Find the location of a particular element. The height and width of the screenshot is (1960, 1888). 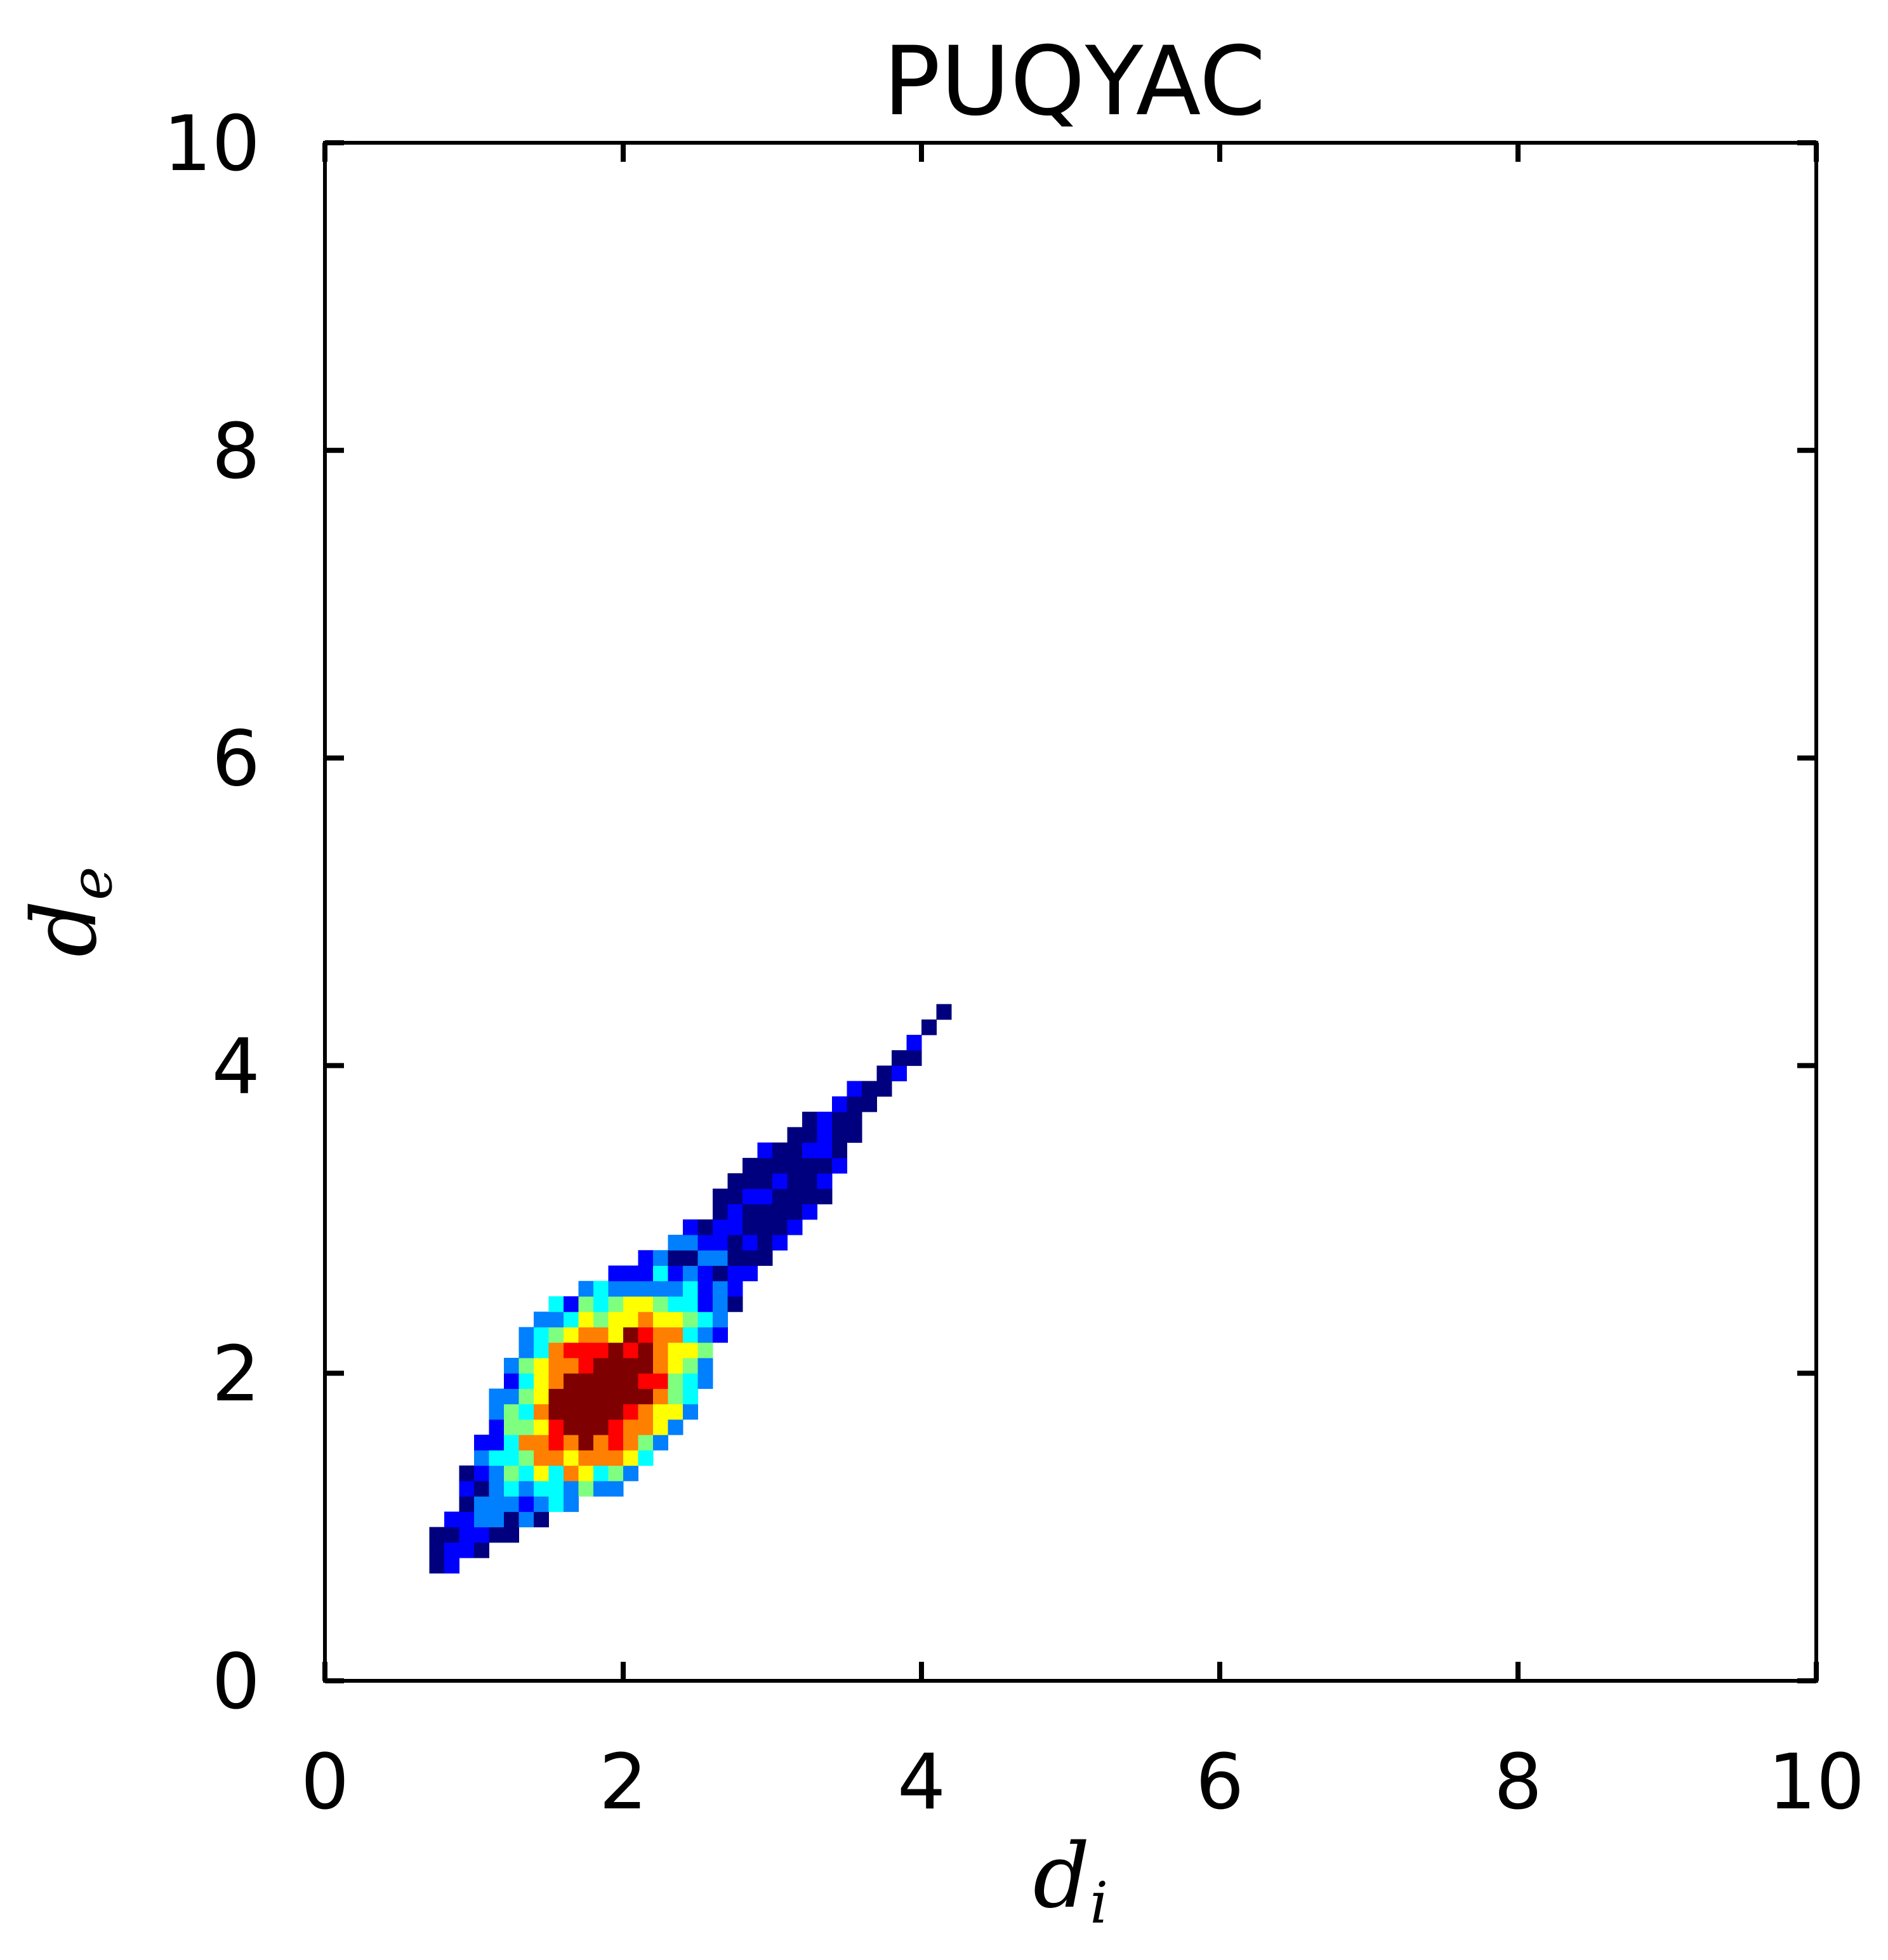

x-tick-label: 0 is located at coordinates (325, 1783).